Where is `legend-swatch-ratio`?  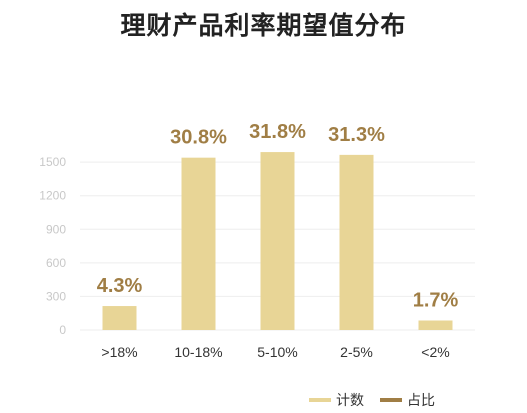 legend-swatch-ratio is located at coordinates (391, 400).